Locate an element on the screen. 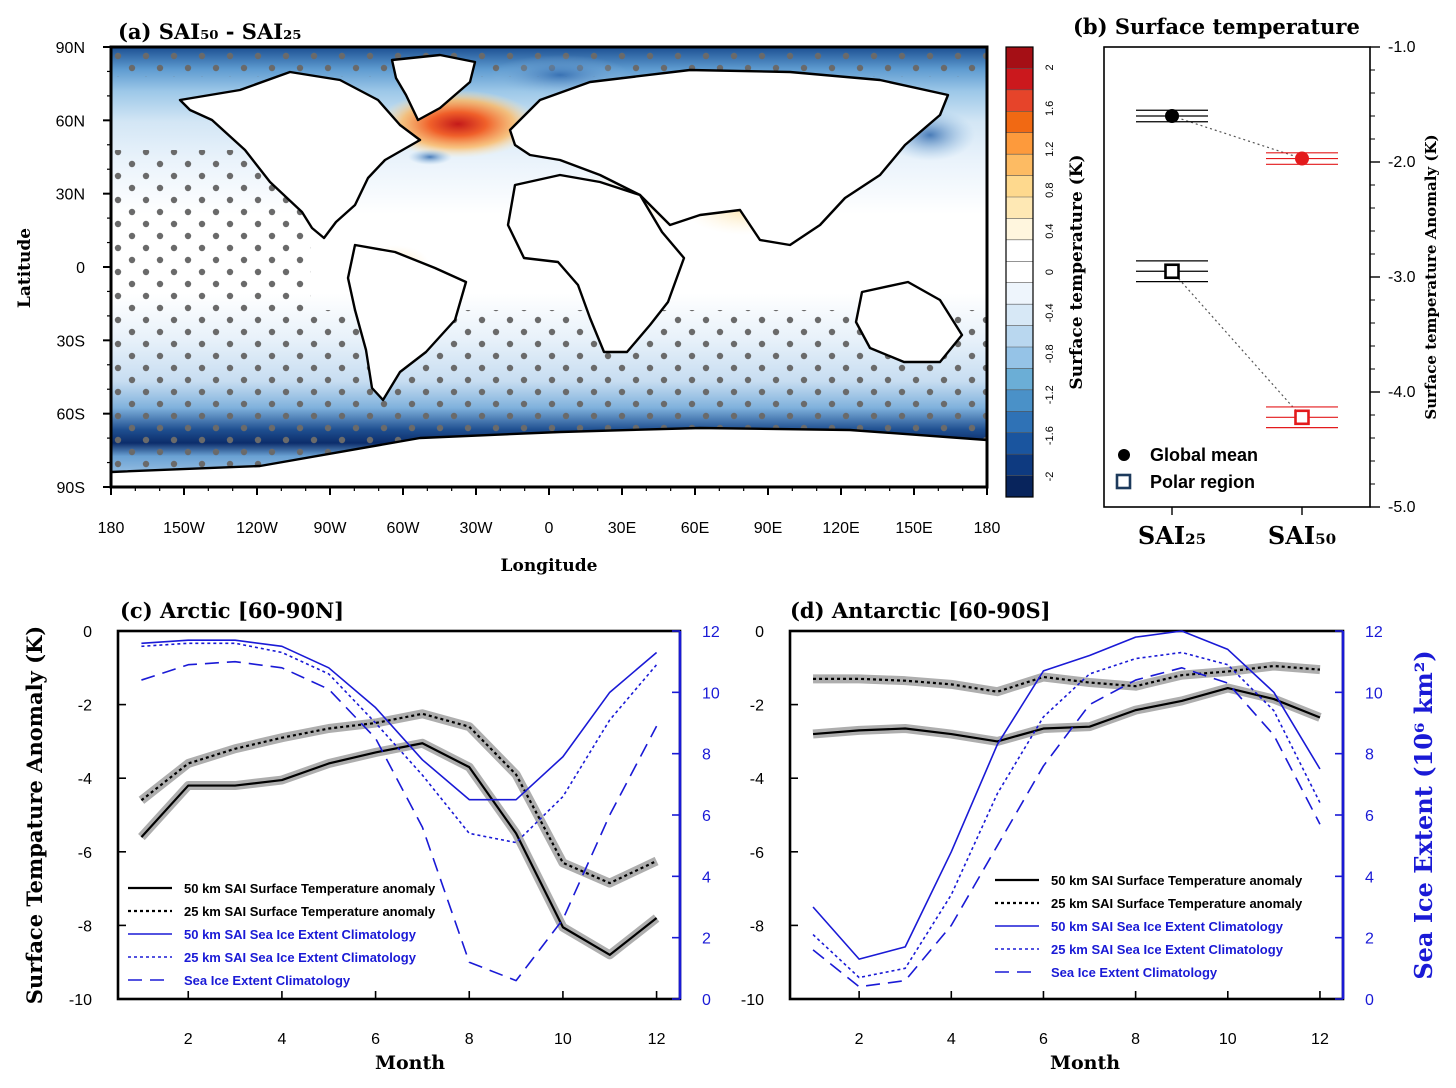 This screenshot has width=1456, height=1088. colorbar-tick-label: 1.2 is located at coordinates (1050, 149).